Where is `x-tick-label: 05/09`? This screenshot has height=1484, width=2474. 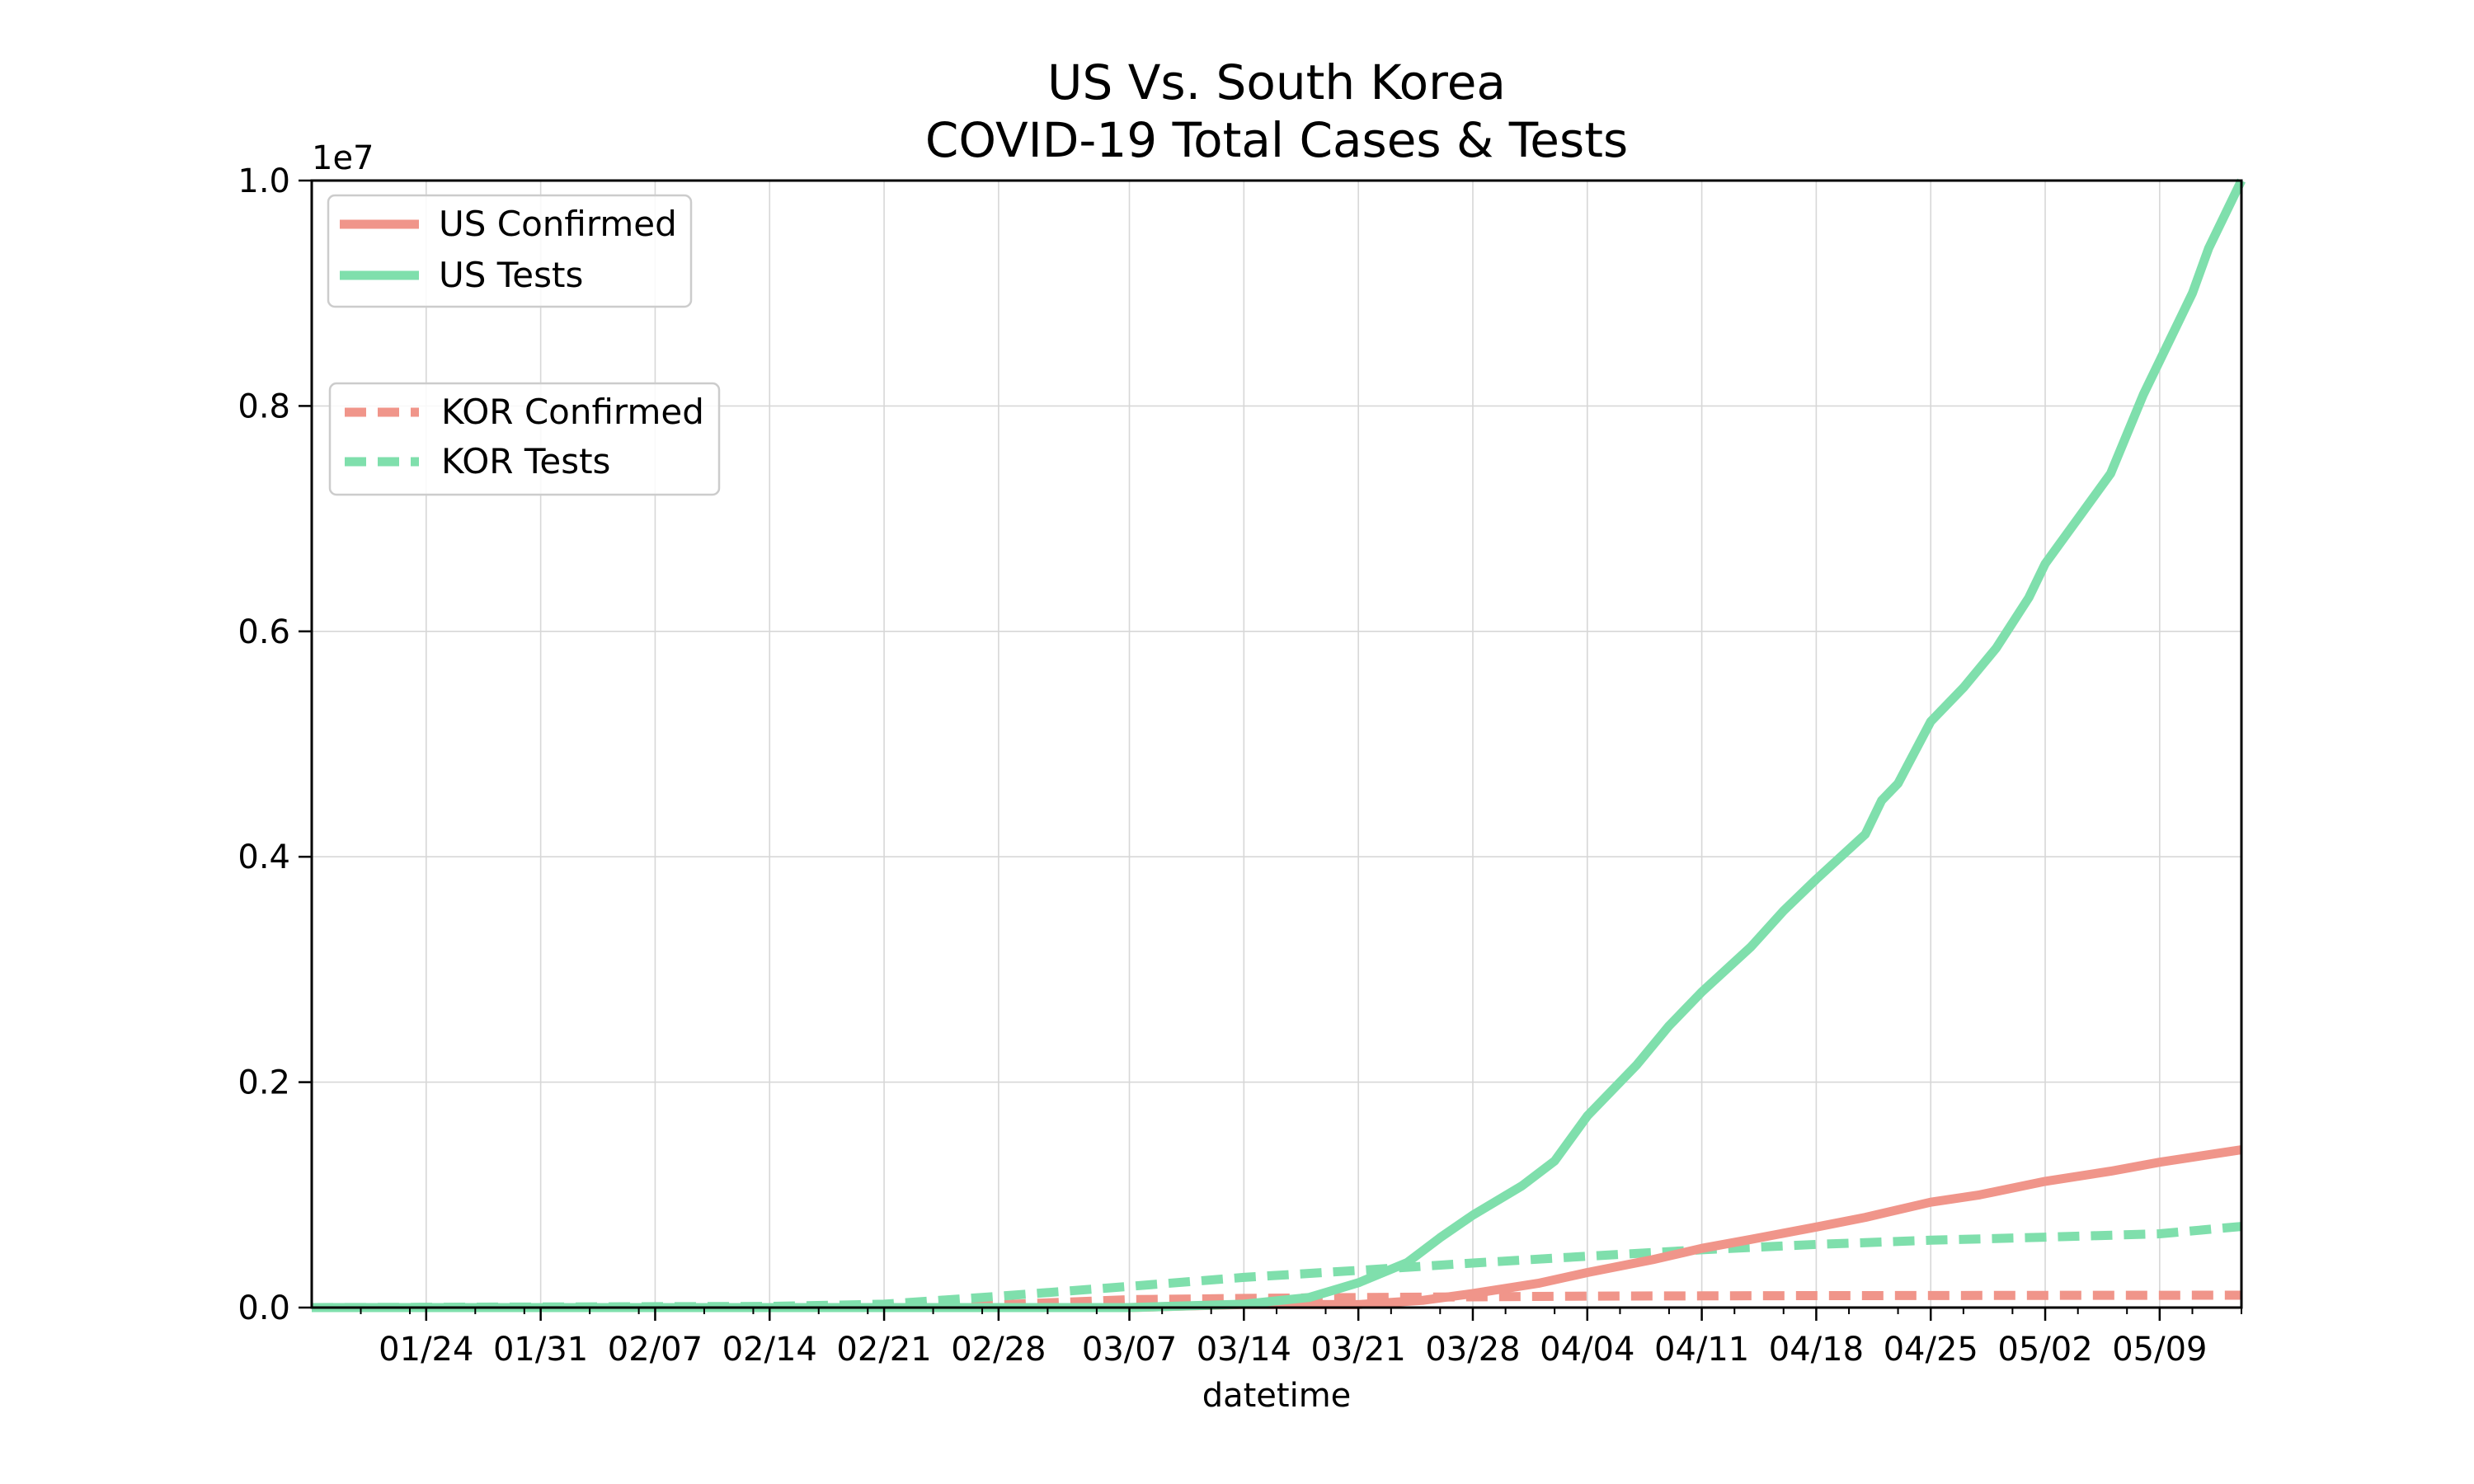 x-tick-label: 05/09 is located at coordinates (2159, 1350).